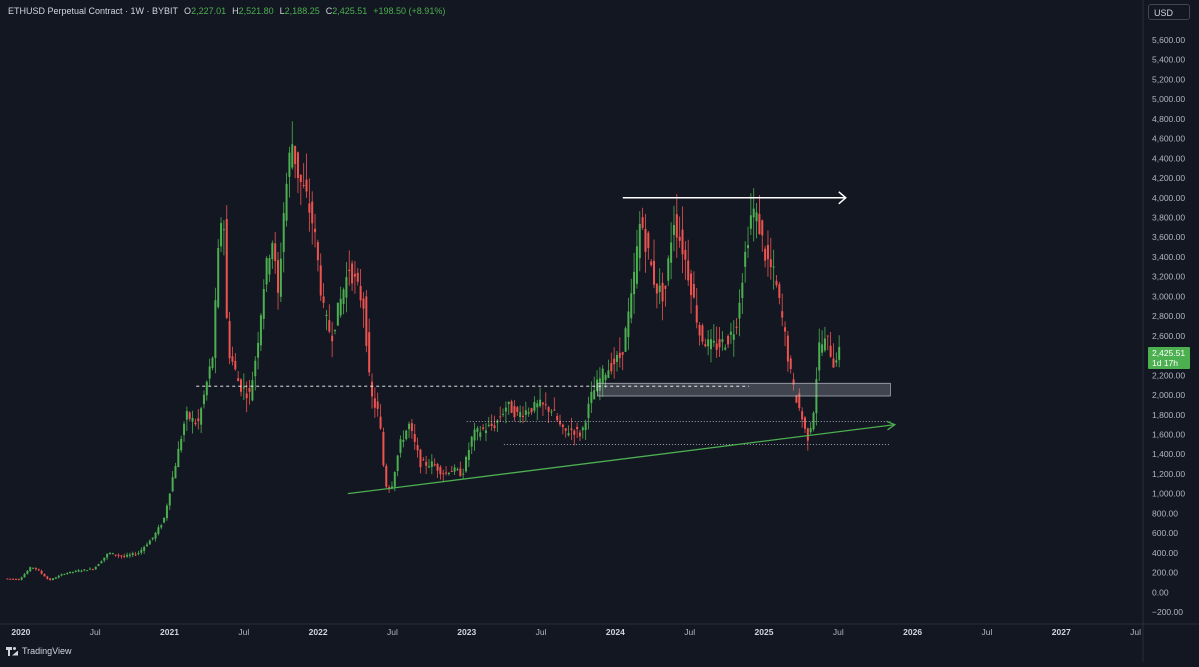  I want to click on price-tick-label: 3,000.00, so click(1168, 296).